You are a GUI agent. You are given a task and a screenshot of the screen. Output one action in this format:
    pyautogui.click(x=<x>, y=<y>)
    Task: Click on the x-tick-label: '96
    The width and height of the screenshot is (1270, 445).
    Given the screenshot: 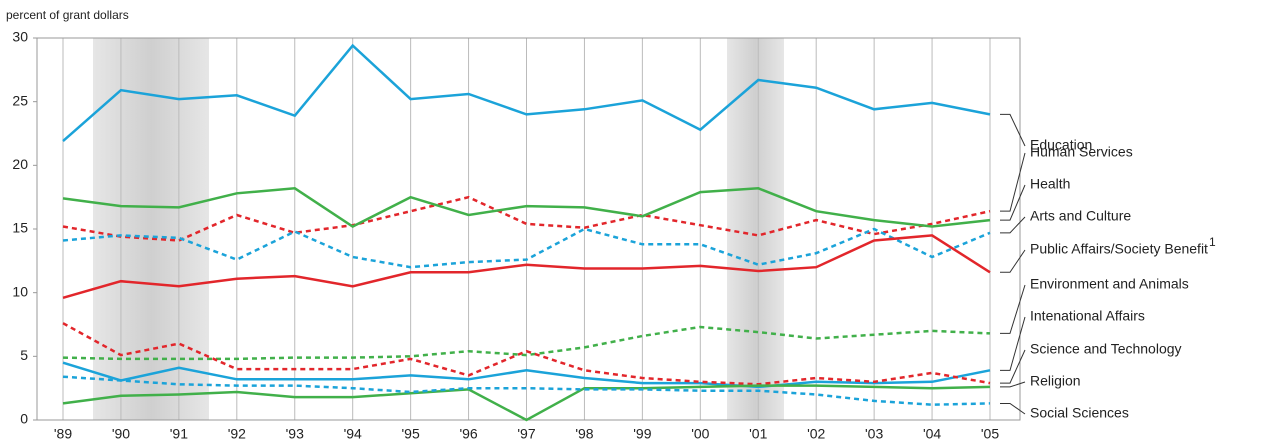 What is the action you would take?
    pyautogui.click(x=468, y=434)
    